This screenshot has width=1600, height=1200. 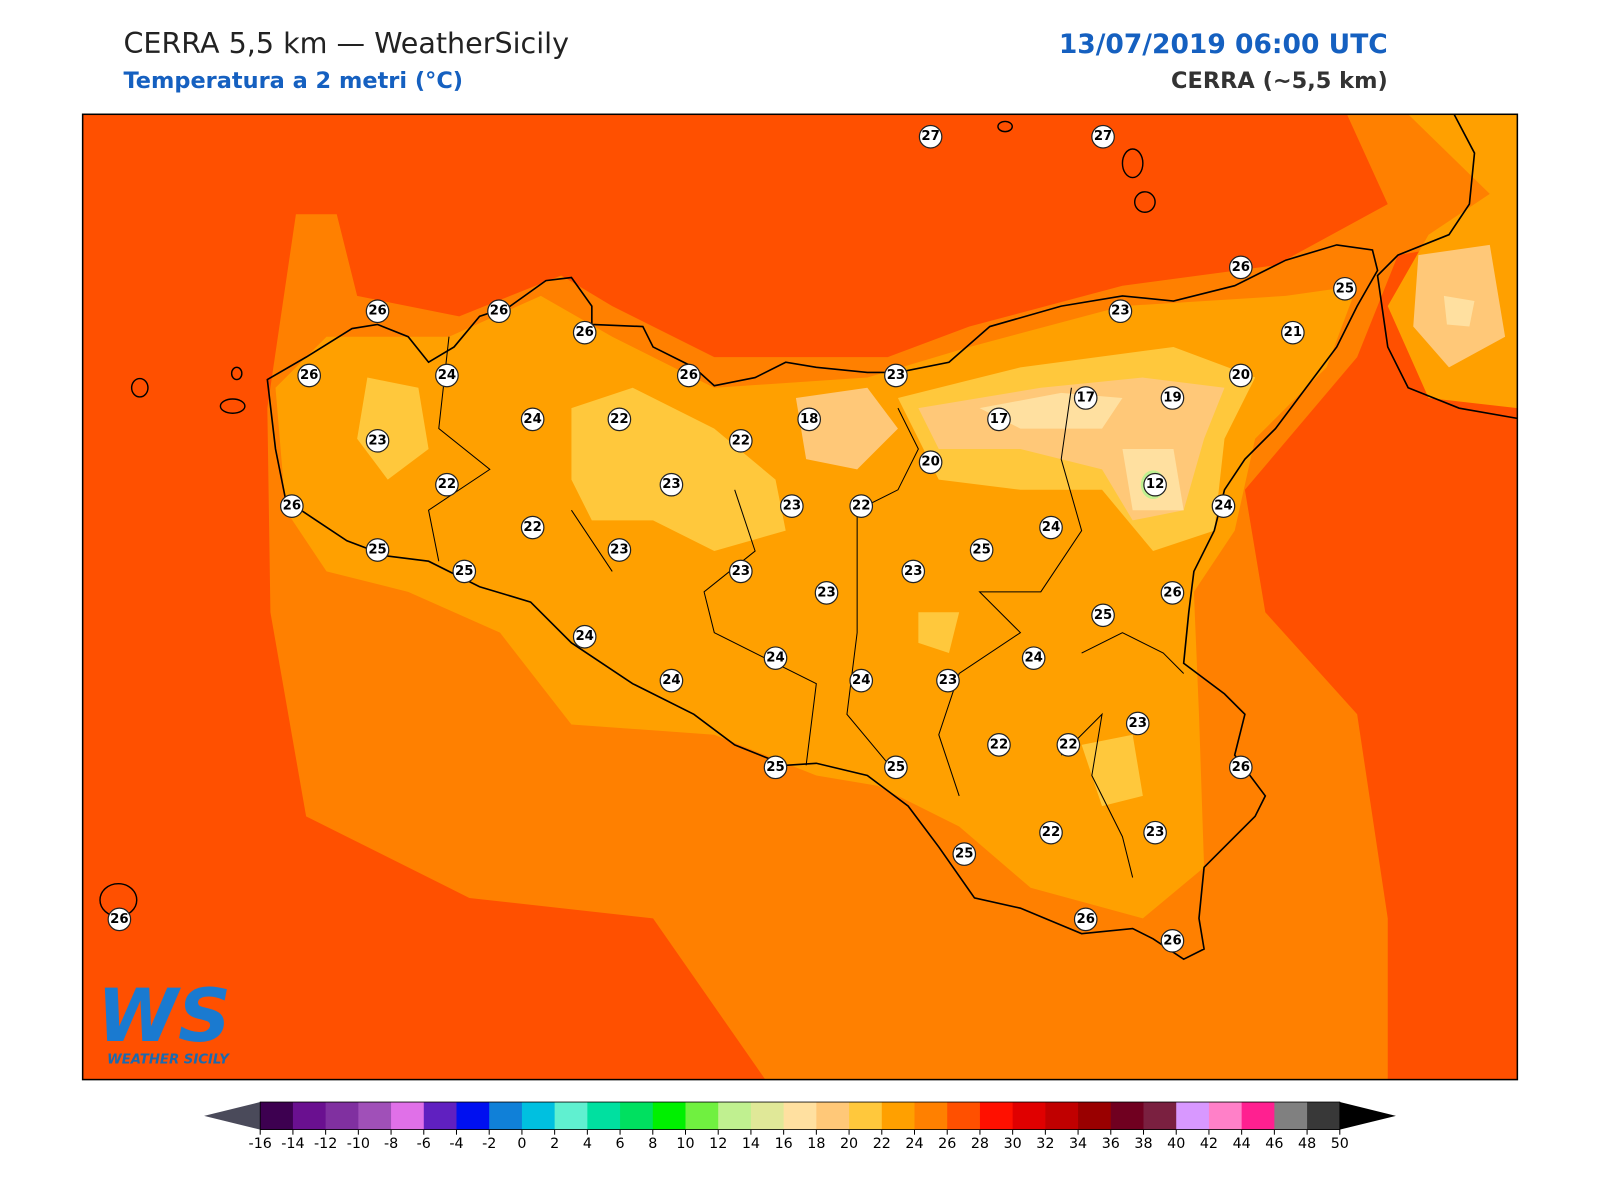 I want to click on colorbar-tick-label: 16, so click(x=784, y=1144).